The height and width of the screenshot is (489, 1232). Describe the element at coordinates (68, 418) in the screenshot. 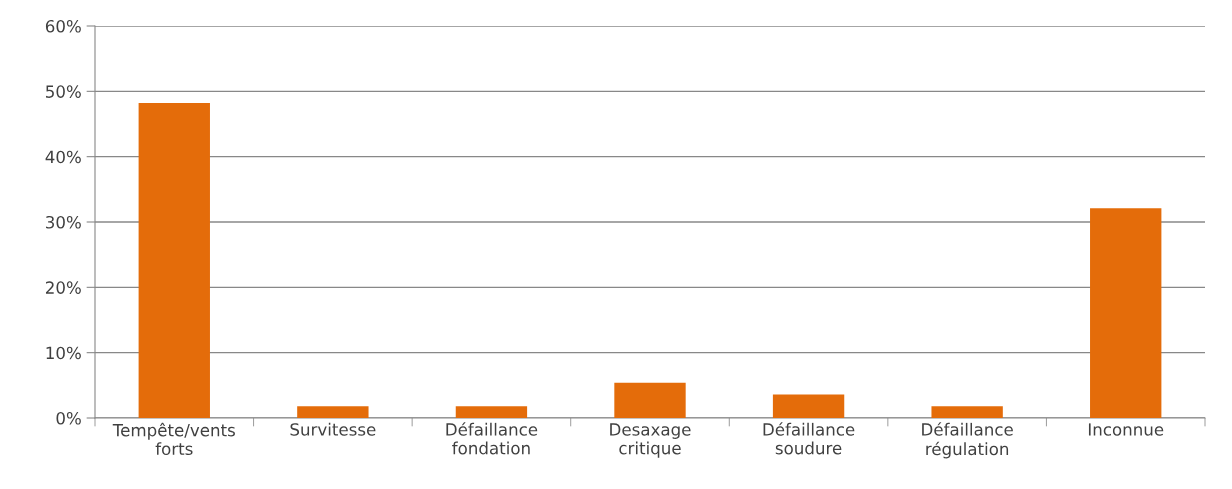

I see `y-tick-label: 0%` at that location.